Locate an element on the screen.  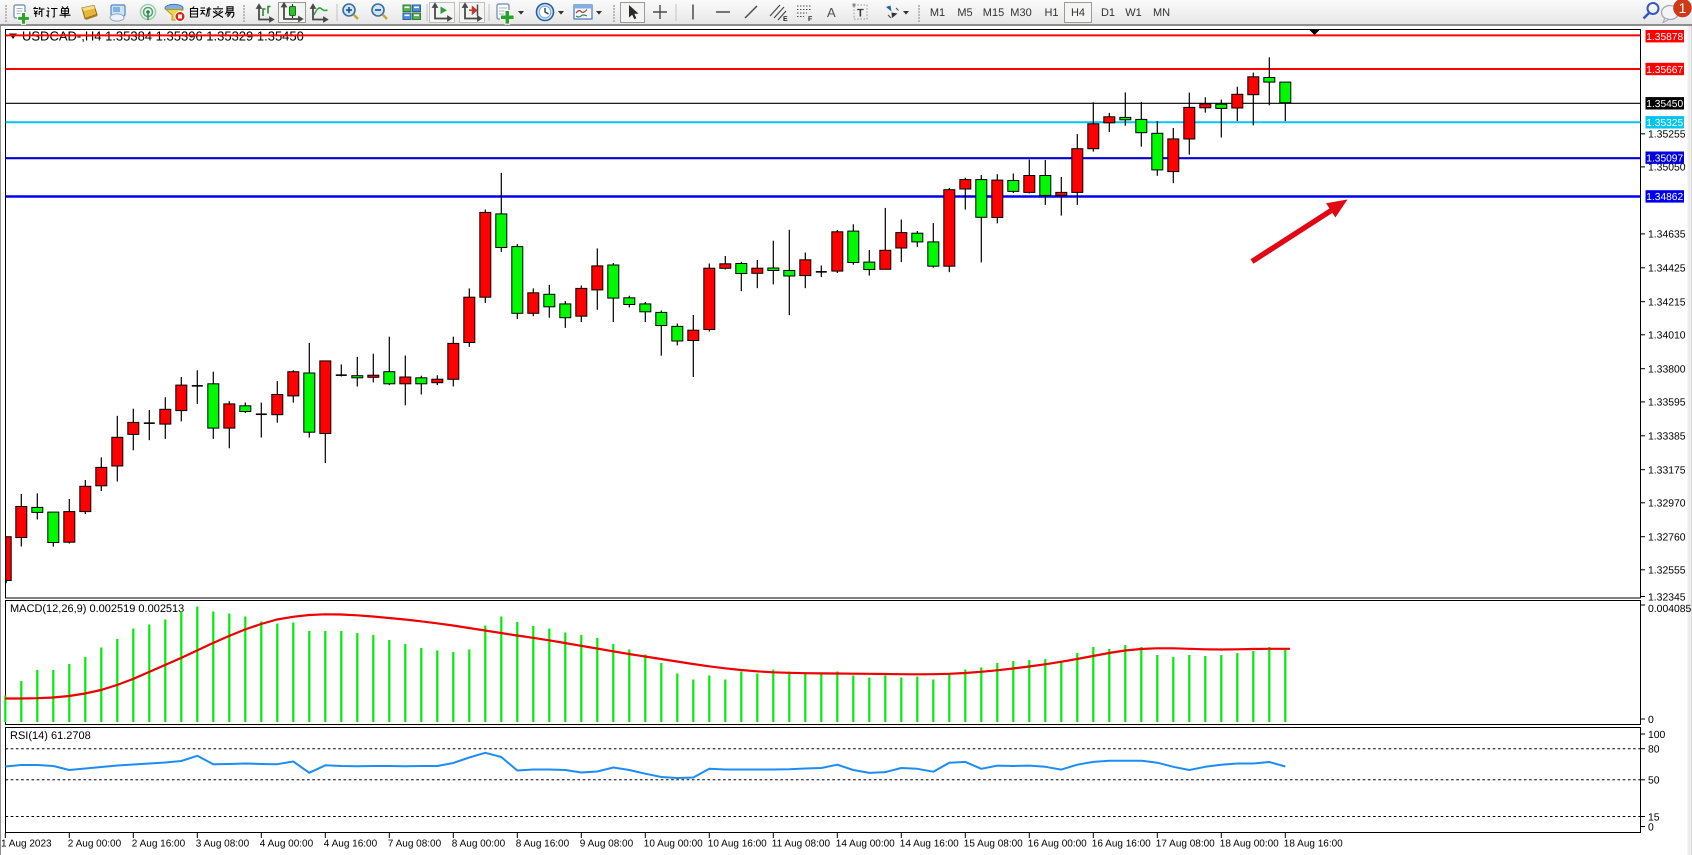
svg-text: 1.32970 is located at coordinates (1667, 504).